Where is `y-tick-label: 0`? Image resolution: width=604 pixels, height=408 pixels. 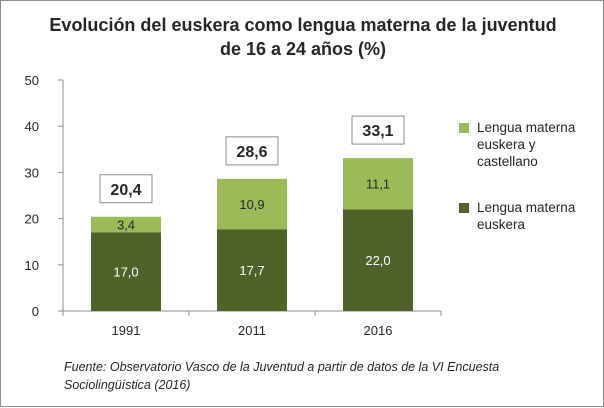 y-tick-label: 0 is located at coordinates (35, 311).